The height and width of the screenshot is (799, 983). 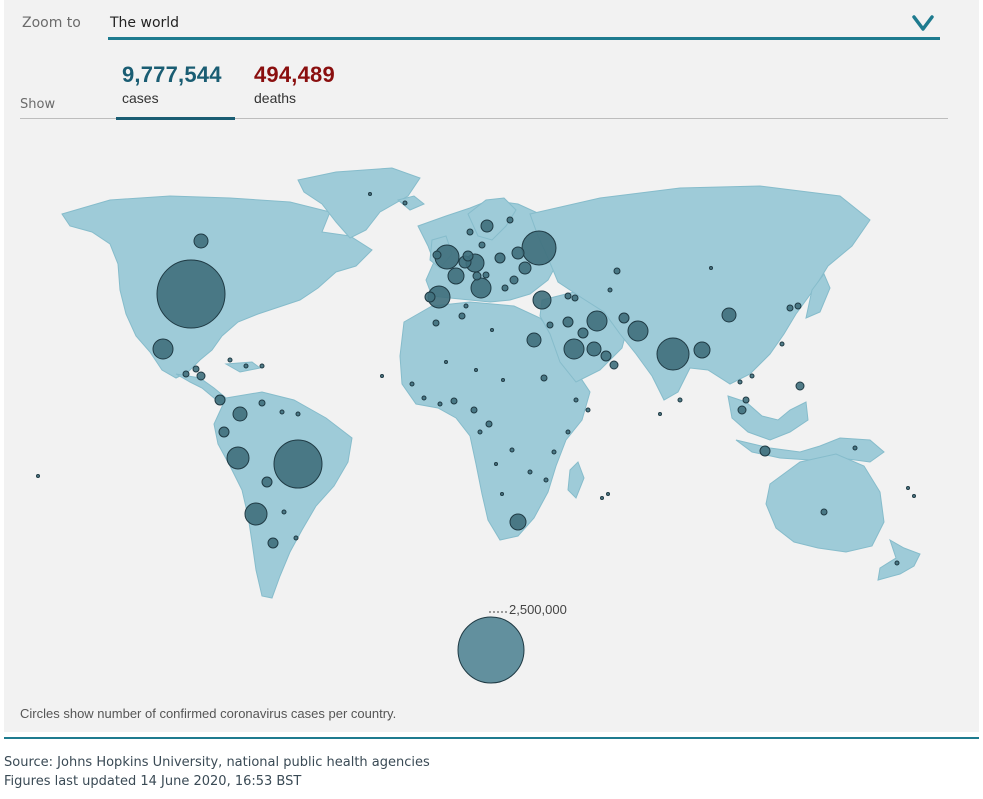 What do you see at coordinates (617, 271) in the screenshot?
I see `bubble-kazakhstan` at bounding box center [617, 271].